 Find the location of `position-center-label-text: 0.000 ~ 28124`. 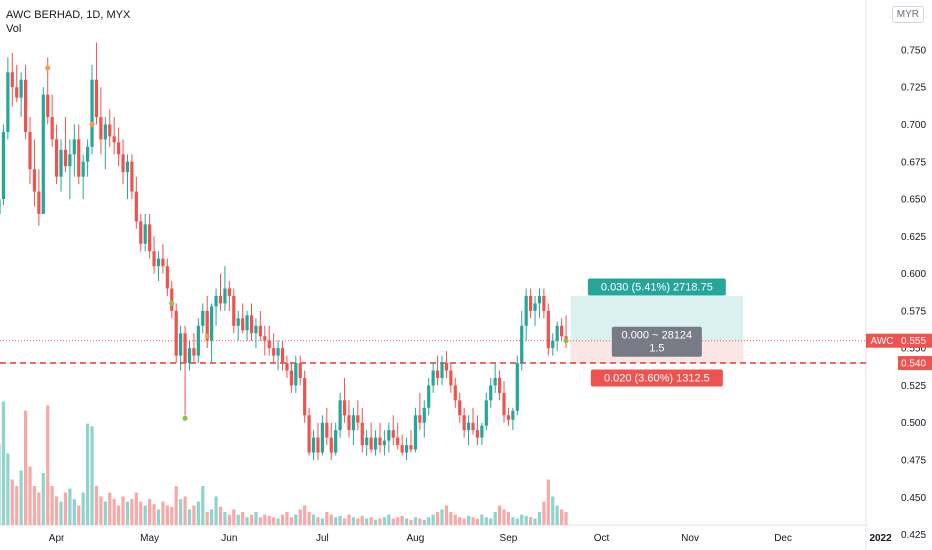

position-center-label-text: 0.000 ~ 28124 is located at coordinates (657, 336).